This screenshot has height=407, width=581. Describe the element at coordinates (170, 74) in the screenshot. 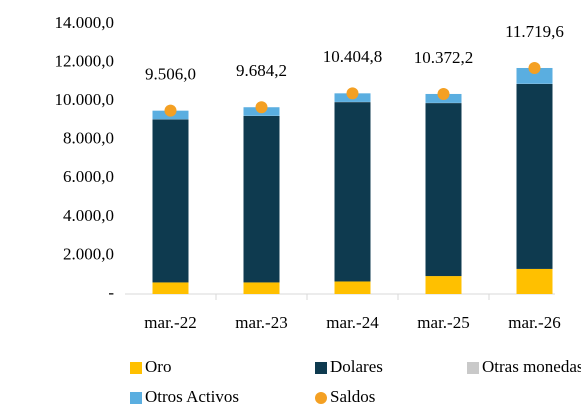

I see `value-label: 9.506,0` at that location.